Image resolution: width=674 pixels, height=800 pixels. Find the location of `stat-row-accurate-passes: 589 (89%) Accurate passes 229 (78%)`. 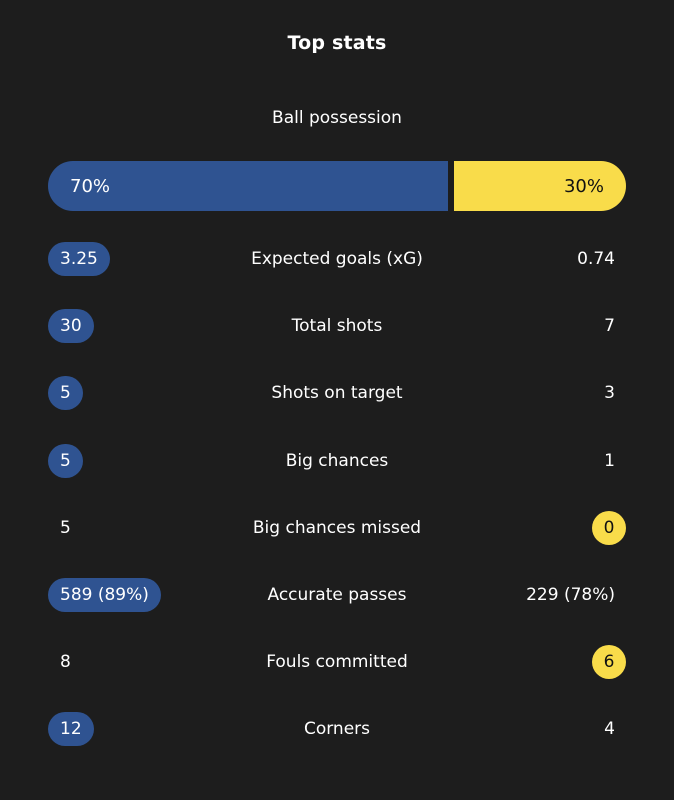

stat-row-accurate-passes: 589 (89%) Accurate passes 229 (78%) is located at coordinates (337, 595).